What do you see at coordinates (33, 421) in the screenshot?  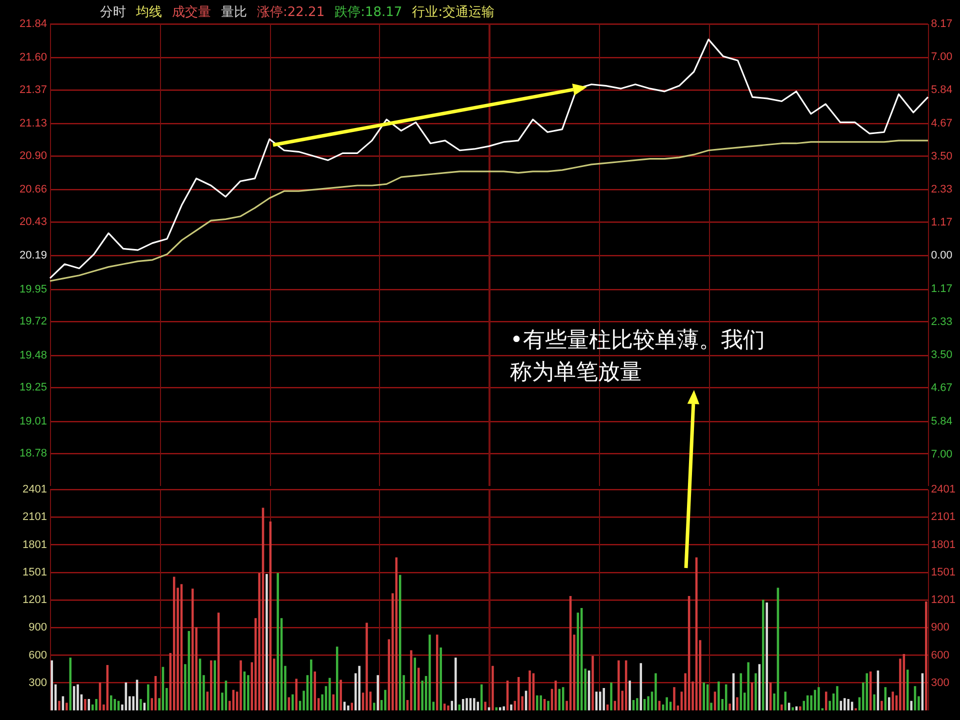 I see `y-tick-label: 19.01` at bounding box center [33, 421].